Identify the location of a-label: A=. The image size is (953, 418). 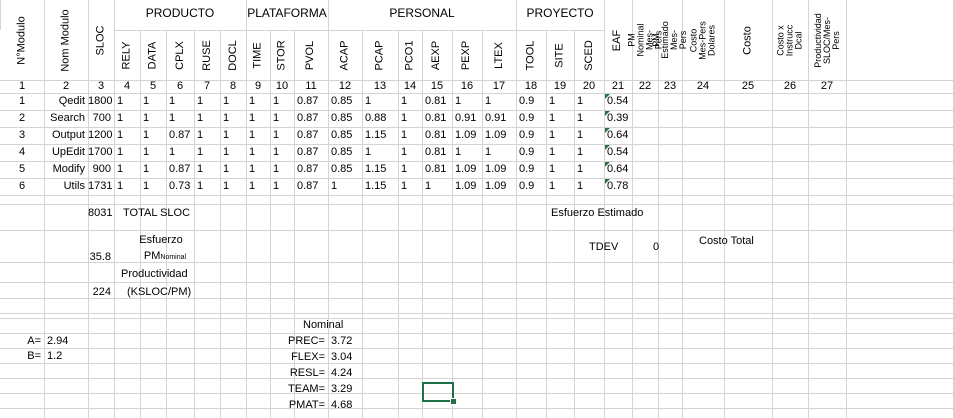
(34, 341).